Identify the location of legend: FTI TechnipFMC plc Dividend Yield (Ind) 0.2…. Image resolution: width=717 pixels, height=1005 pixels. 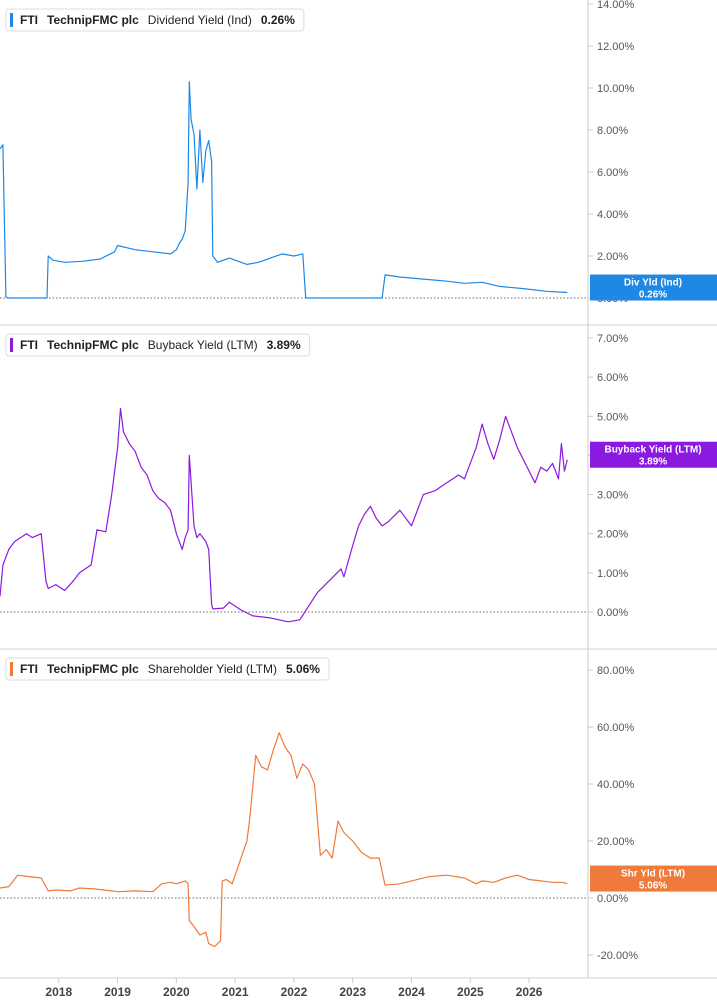
(155, 20).